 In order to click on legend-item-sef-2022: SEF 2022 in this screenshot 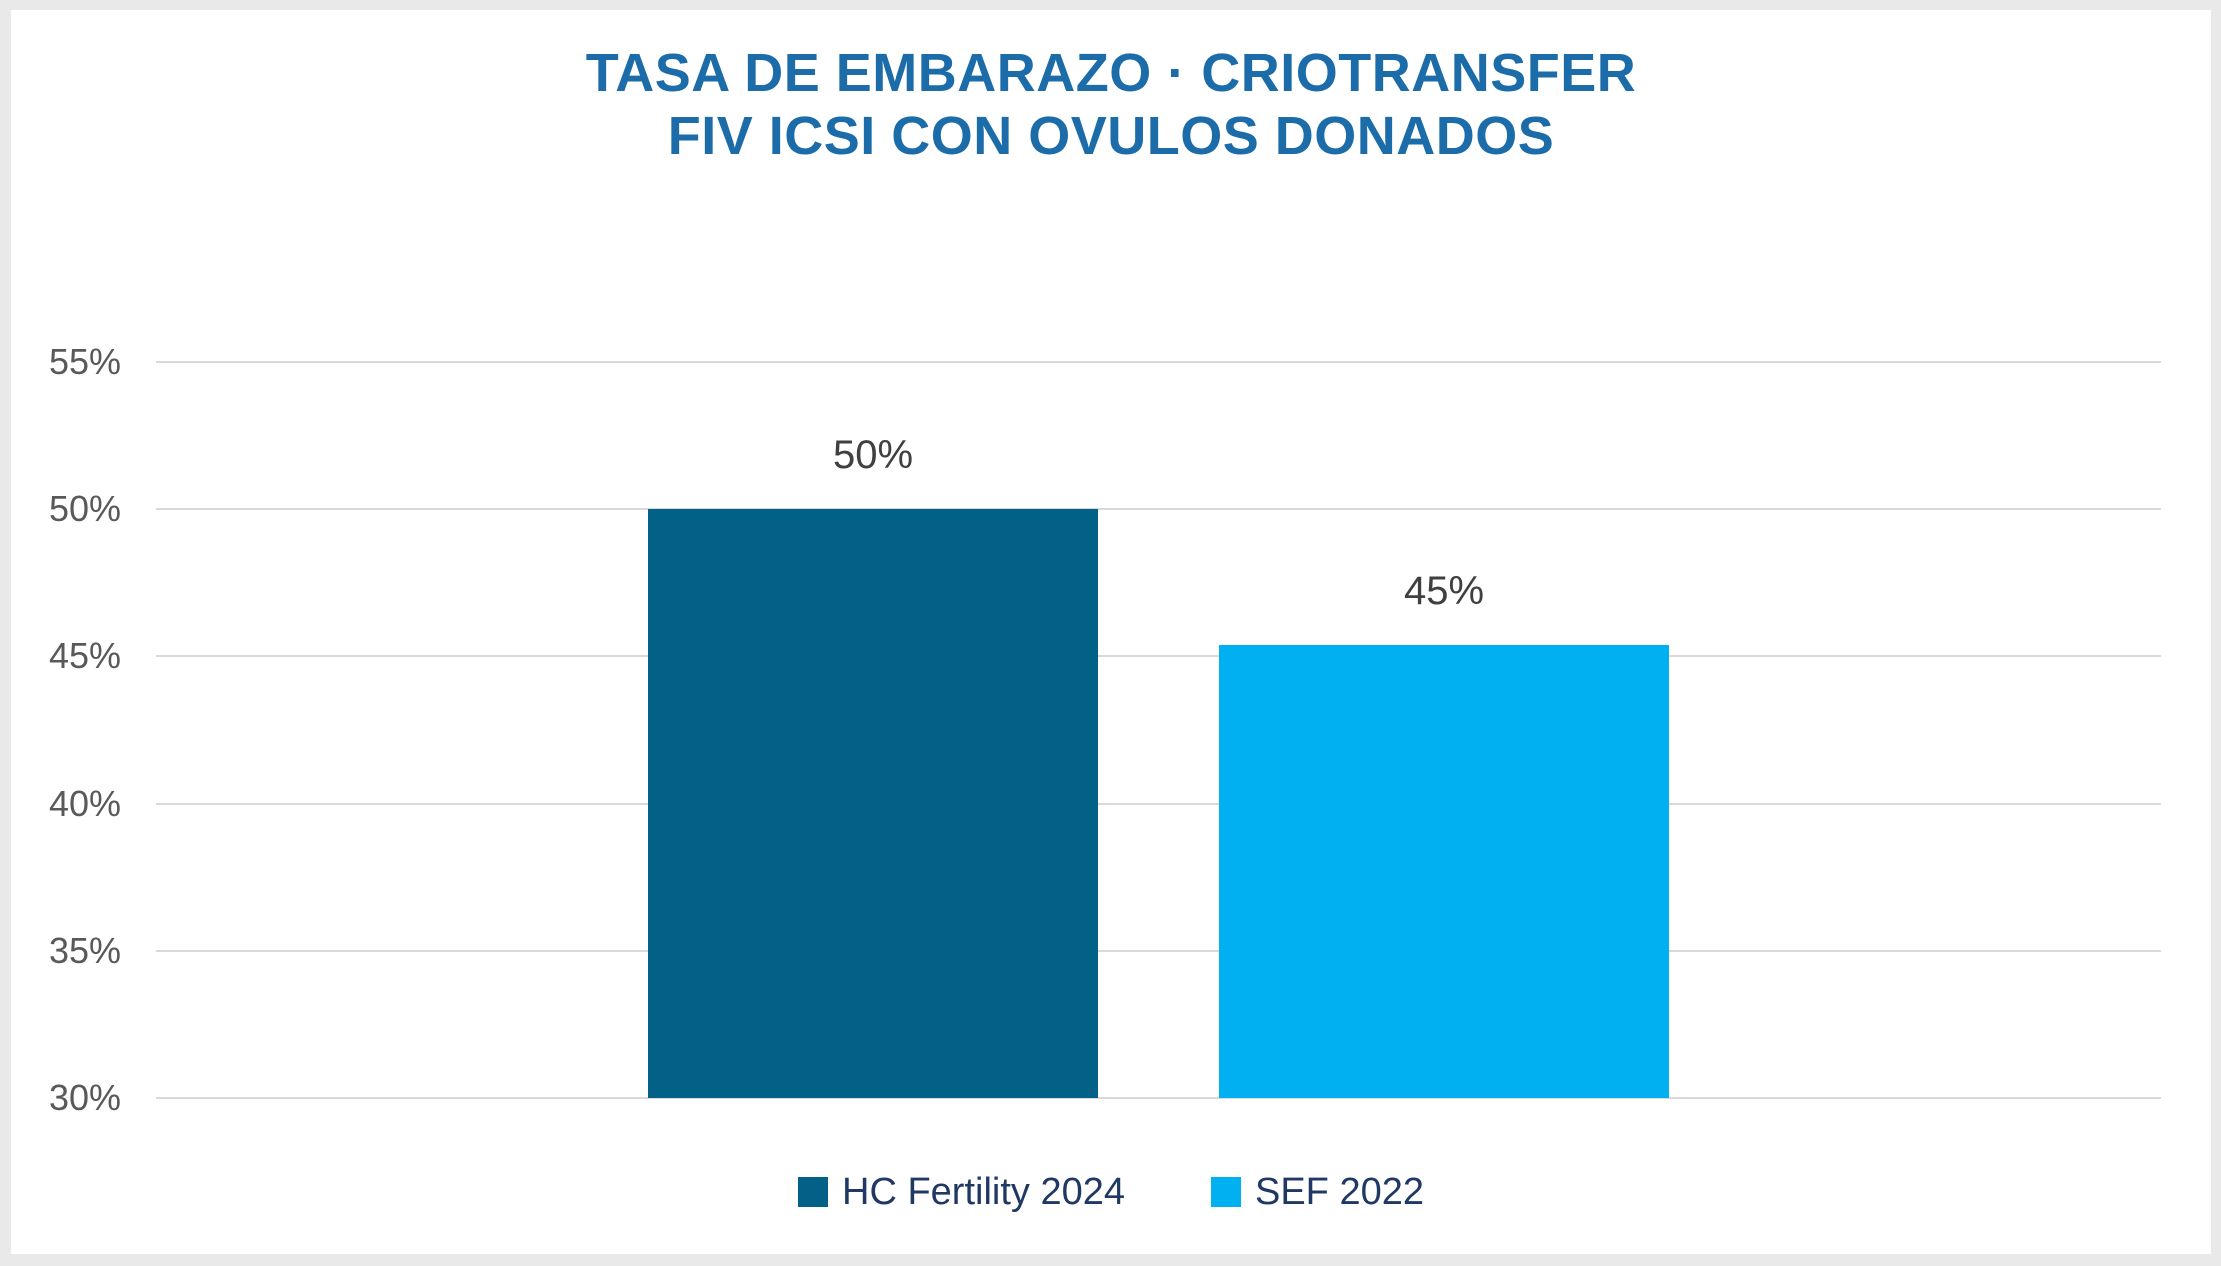, I will do `click(1317, 1192)`.